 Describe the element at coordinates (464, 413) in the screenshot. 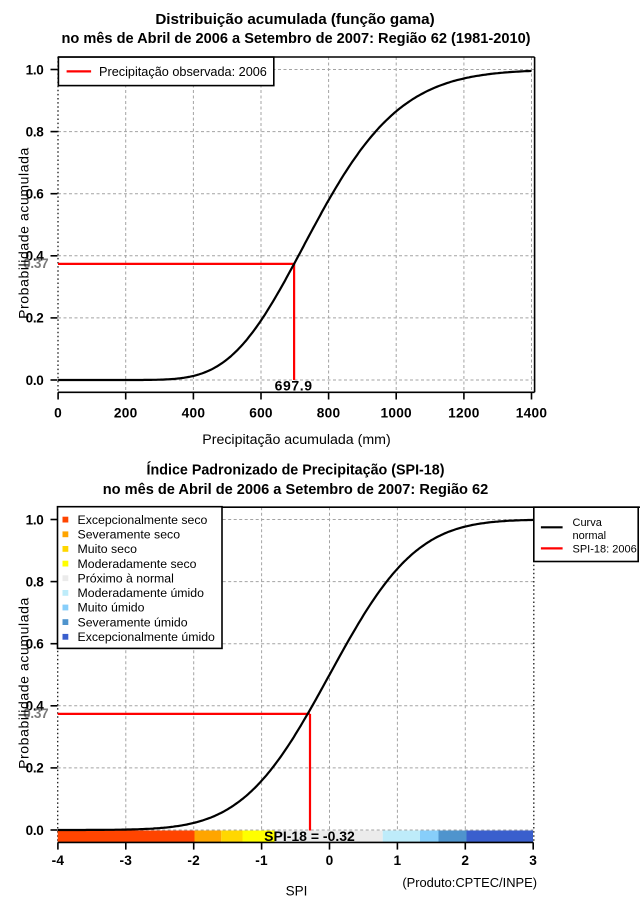

I see `svg-text: 1200` at that location.